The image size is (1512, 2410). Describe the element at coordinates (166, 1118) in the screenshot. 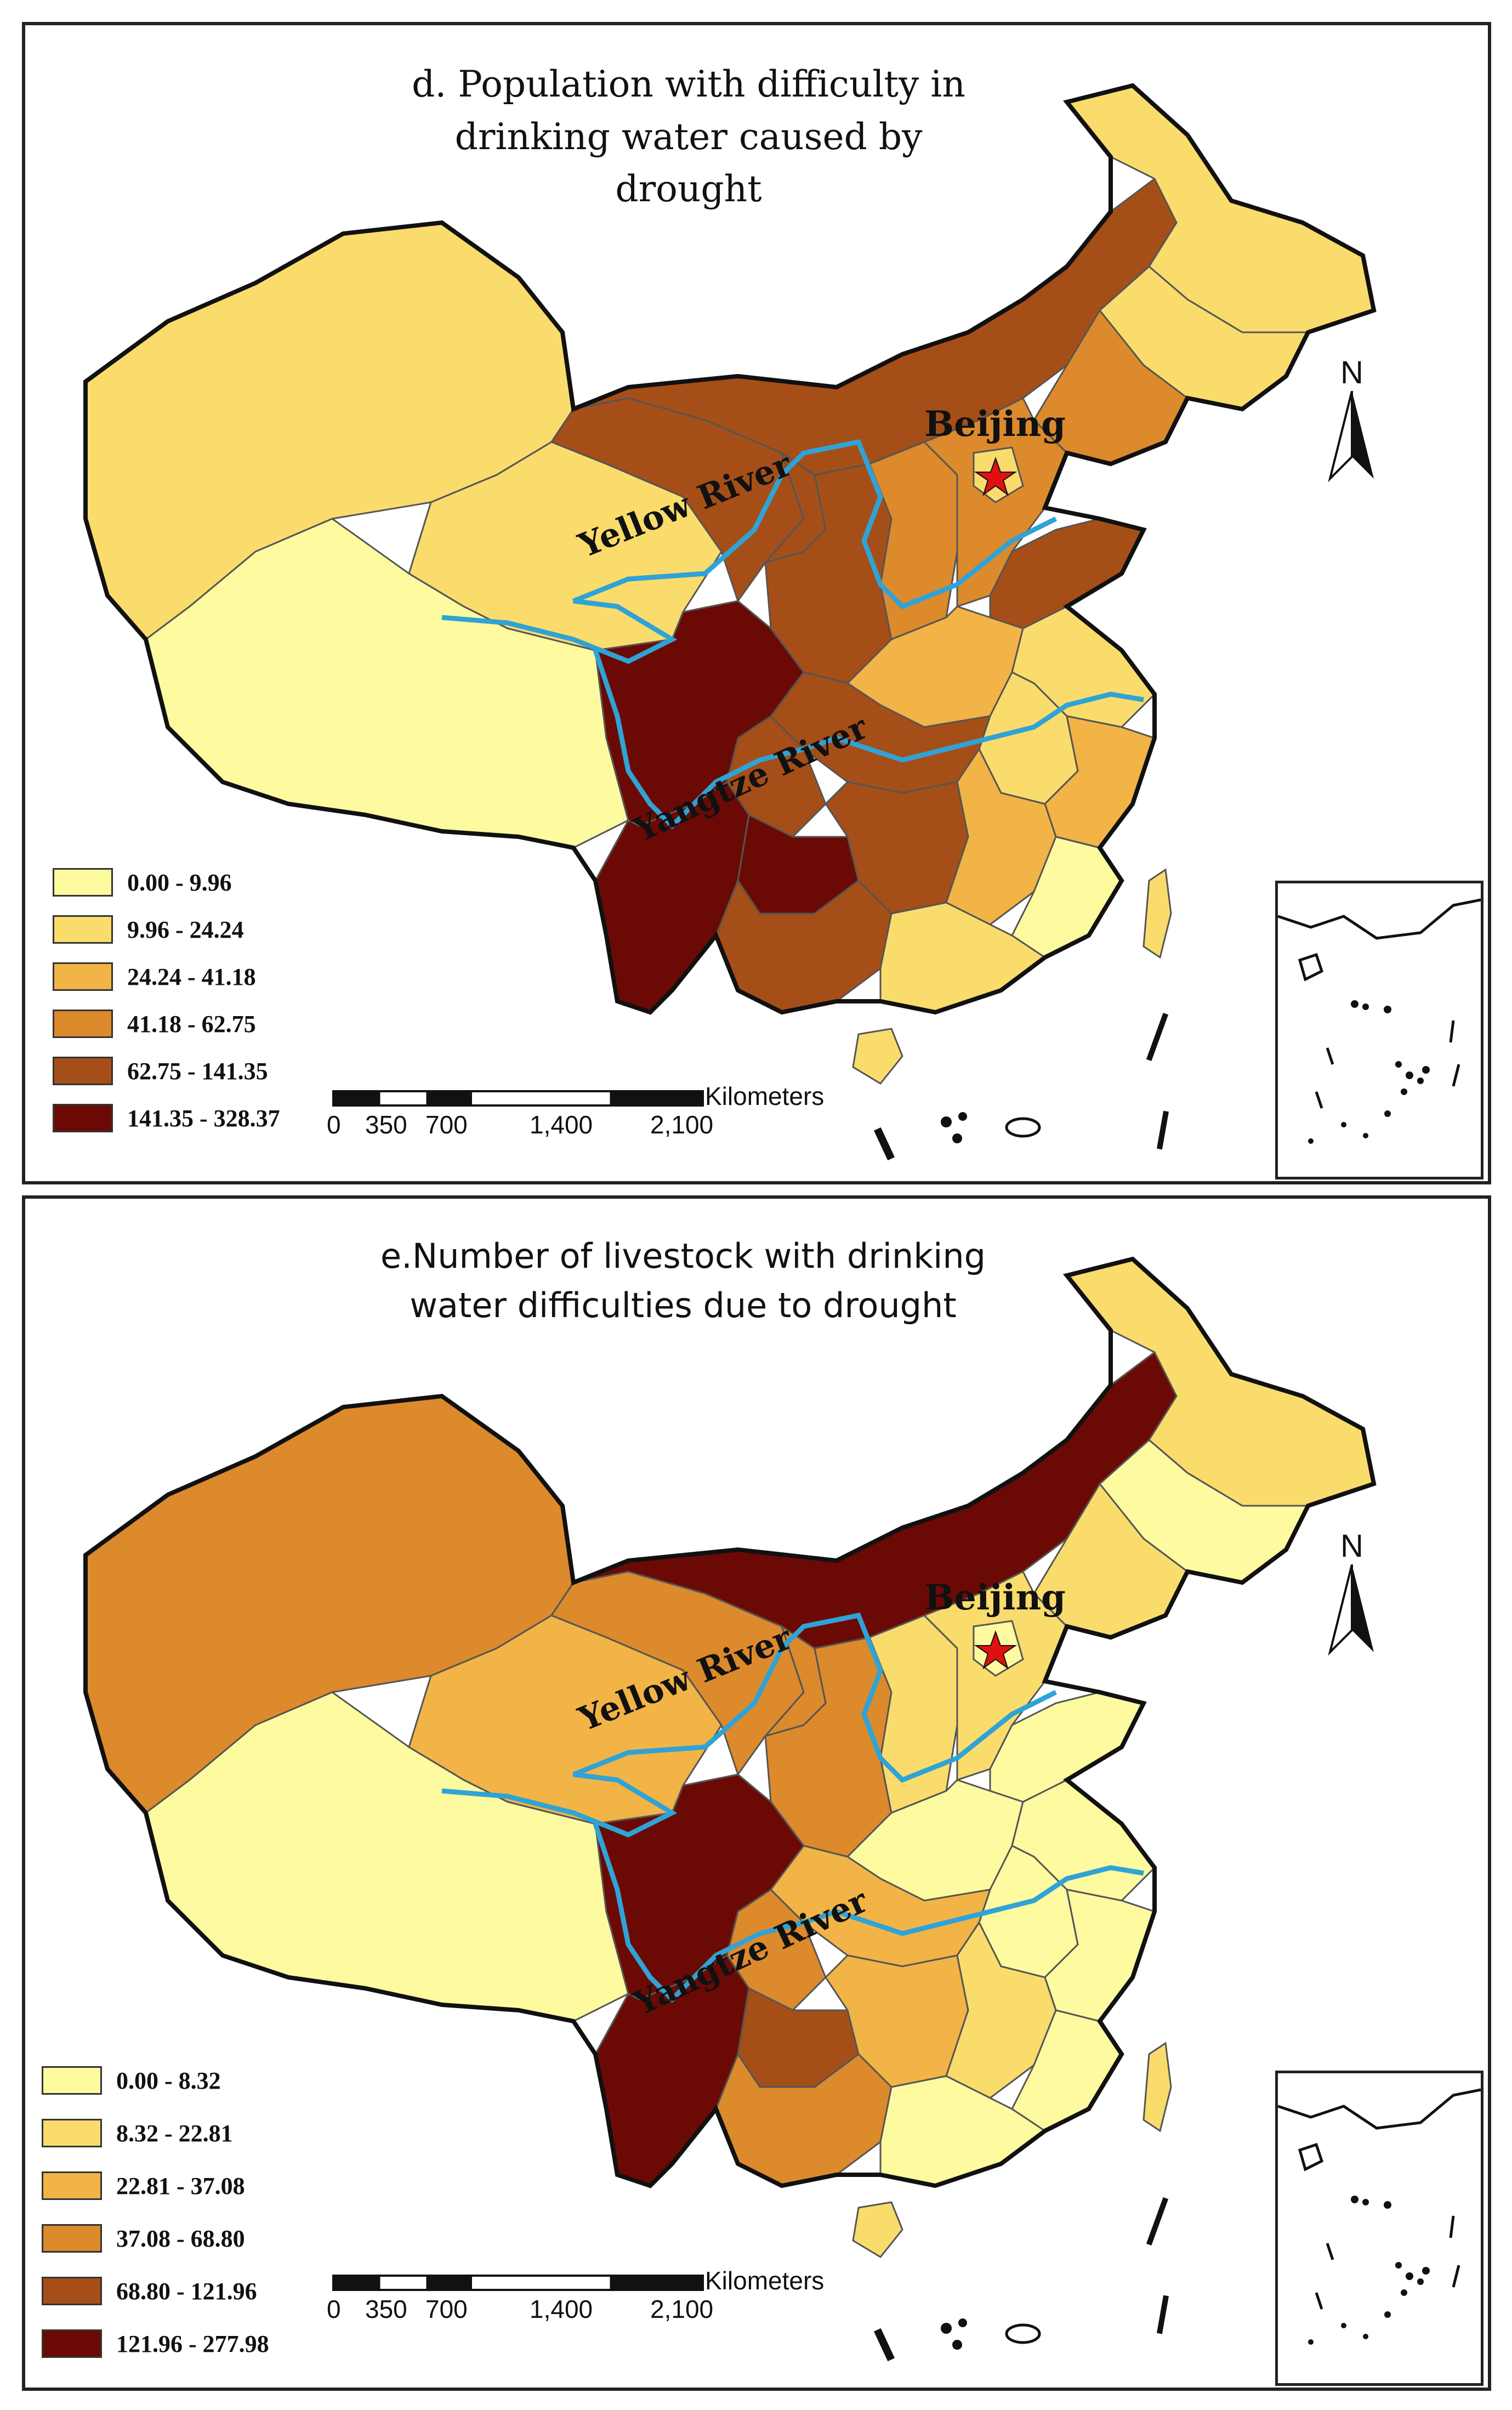

I see `legend-item: 141.35 - 328.37` at that location.